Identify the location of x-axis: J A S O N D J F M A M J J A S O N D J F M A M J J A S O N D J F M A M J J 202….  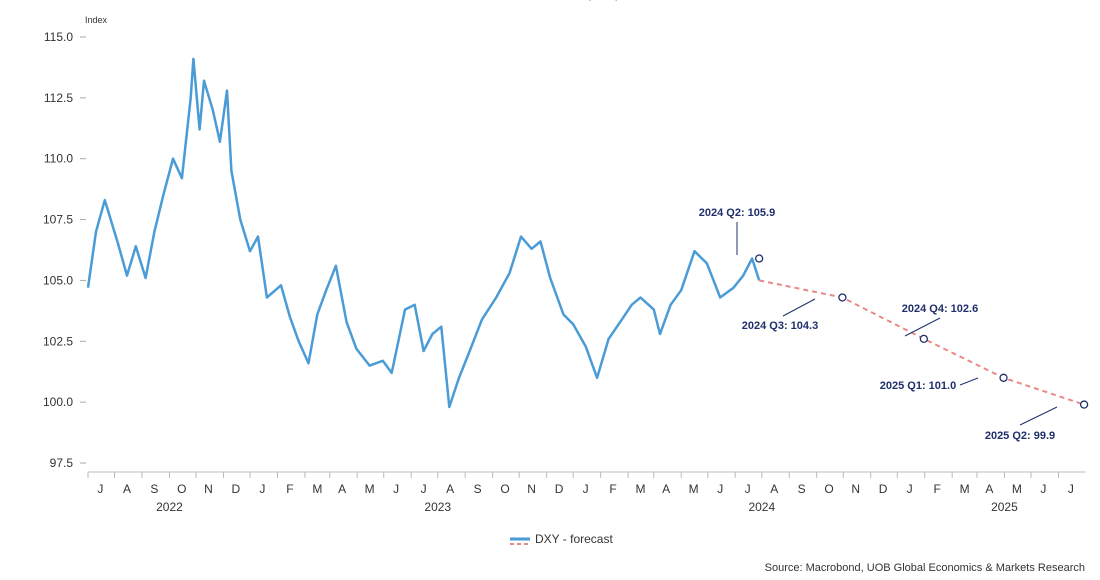
(586, 492).